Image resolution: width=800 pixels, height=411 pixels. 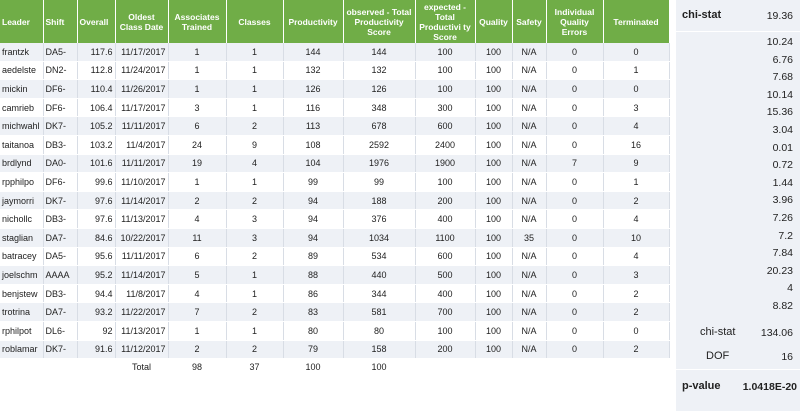 What do you see at coordinates (22, 275) in the screenshot?
I see `cell-leader: joelschm` at bounding box center [22, 275].